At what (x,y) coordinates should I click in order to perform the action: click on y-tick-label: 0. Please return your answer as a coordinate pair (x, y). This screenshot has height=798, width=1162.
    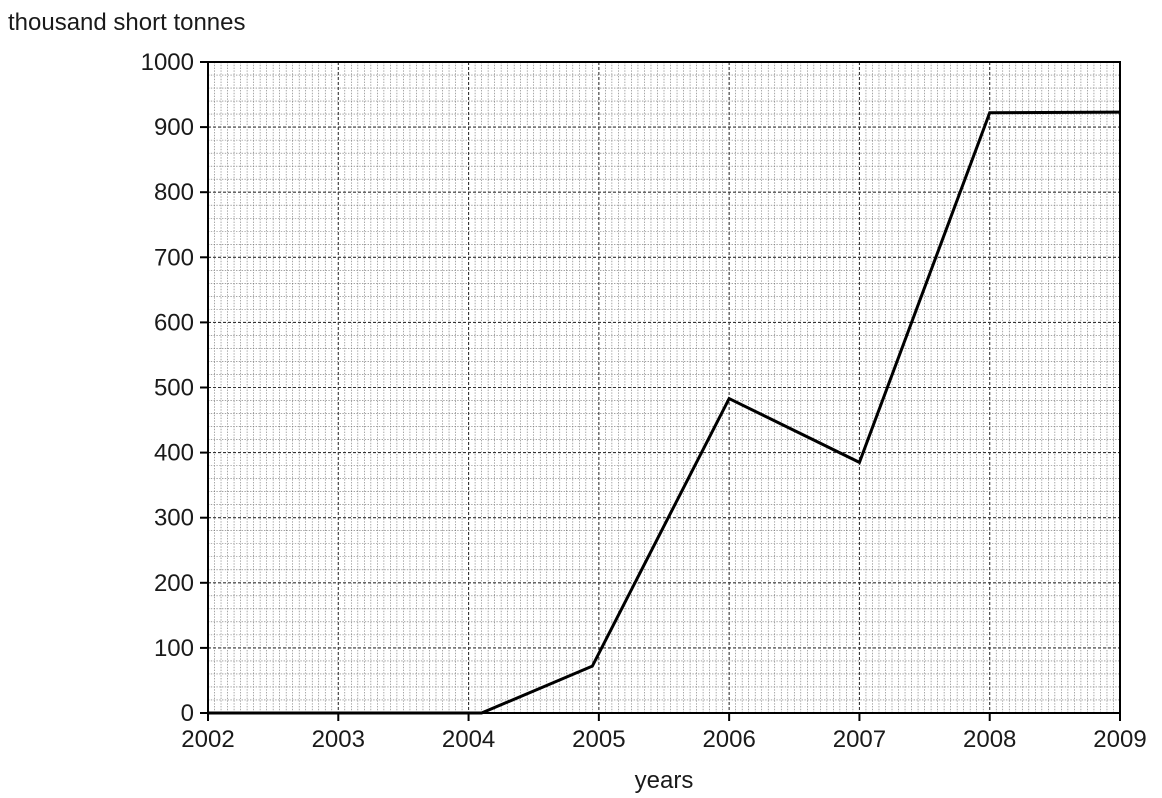
    Looking at the image, I should click on (187, 713).